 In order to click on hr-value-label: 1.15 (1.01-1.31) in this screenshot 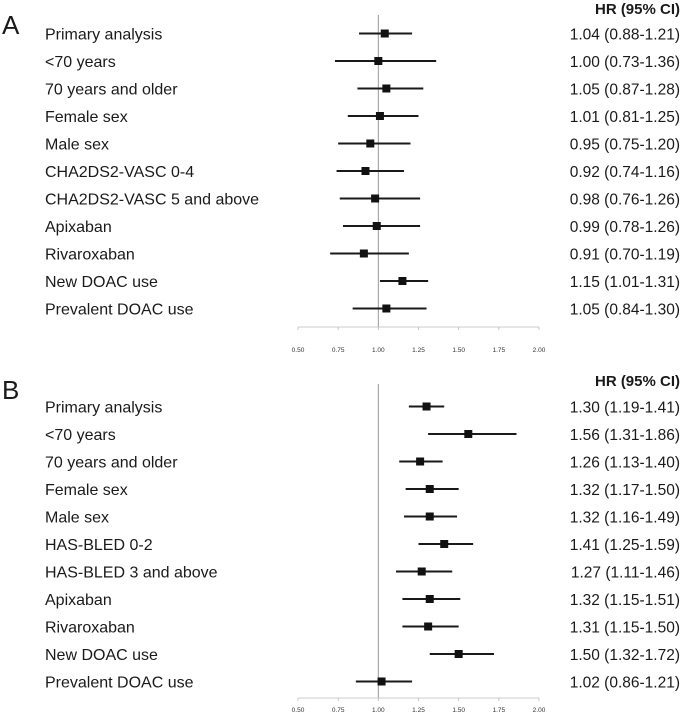, I will do `click(625, 282)`.